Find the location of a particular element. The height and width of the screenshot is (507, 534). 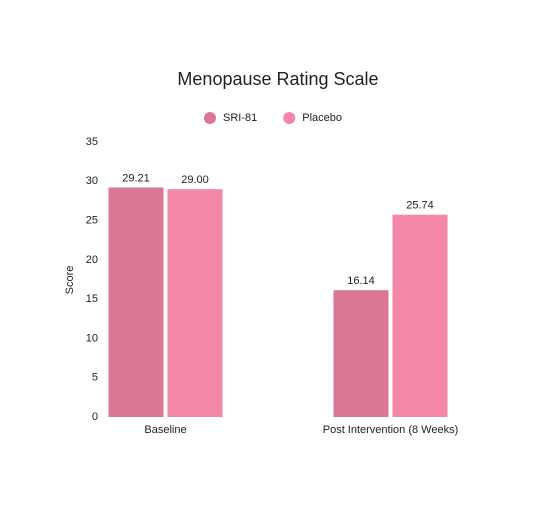

chart-title: Menopause Rating Scale is located at coordinates (277, 79).